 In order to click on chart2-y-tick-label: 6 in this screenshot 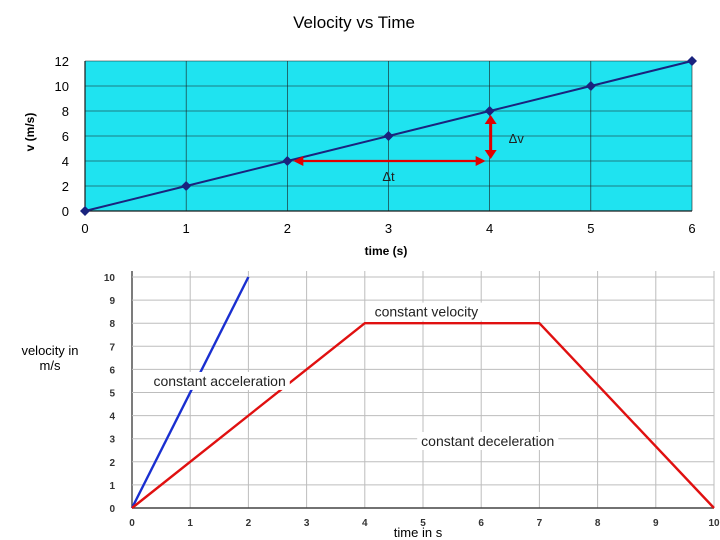, I will do `click(112, 370)`.